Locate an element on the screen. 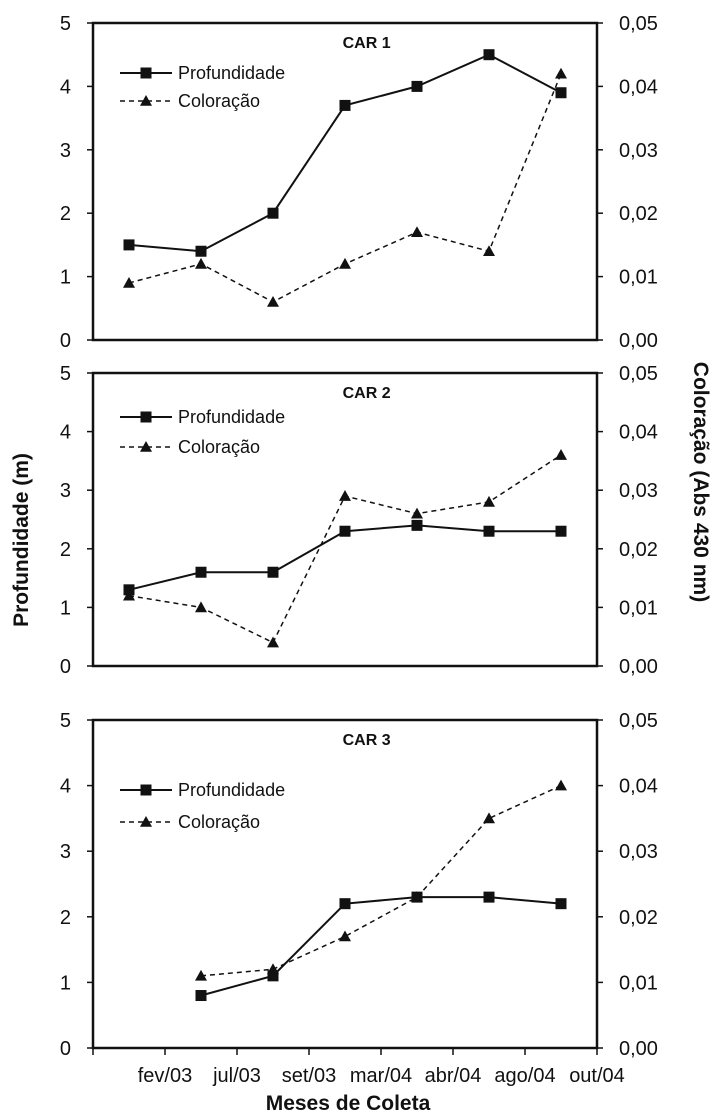 This screenshot has height=1120, width=719. x-tick-label: out/04 is located at coordinates (597, 1076).